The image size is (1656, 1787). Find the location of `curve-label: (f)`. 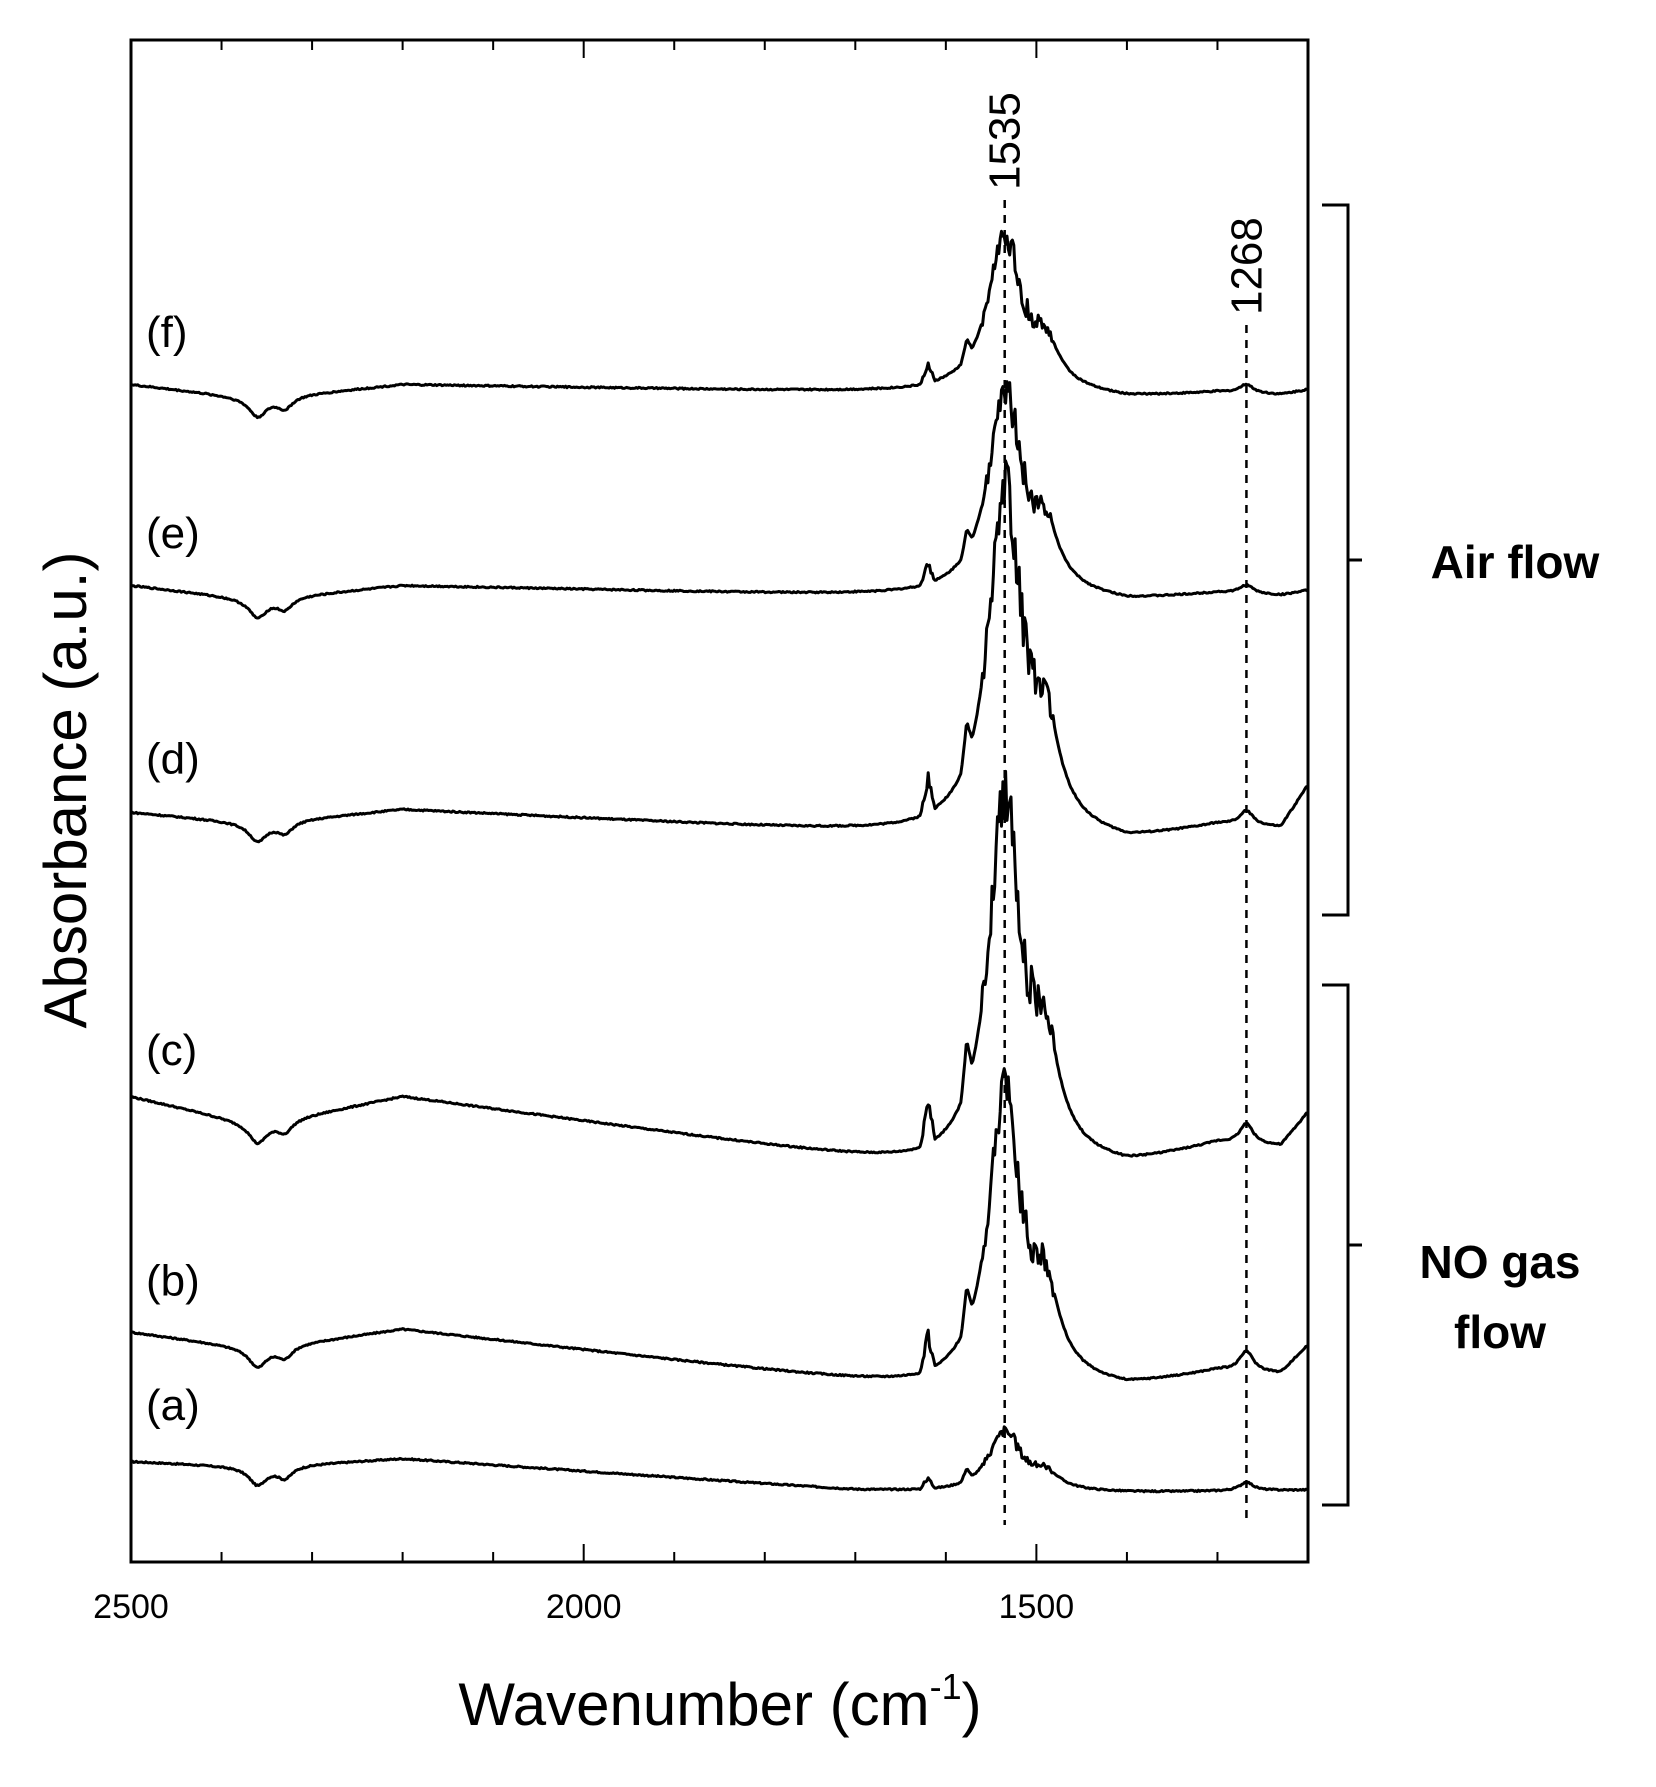

curve-label: (f) is located at coordinates (167, 332).